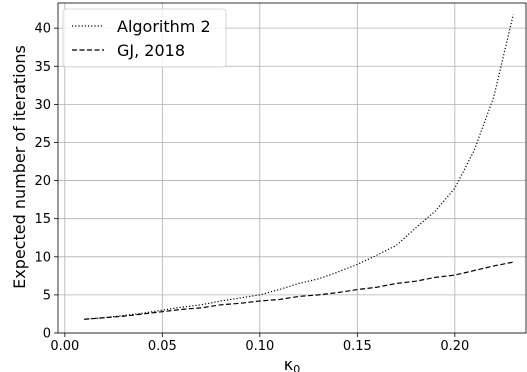 This screenshot has height=372, width=527. Describe the element at coordinates (357, 346) in the screenshot. I see `x-tick-label: 0.15` at that location.